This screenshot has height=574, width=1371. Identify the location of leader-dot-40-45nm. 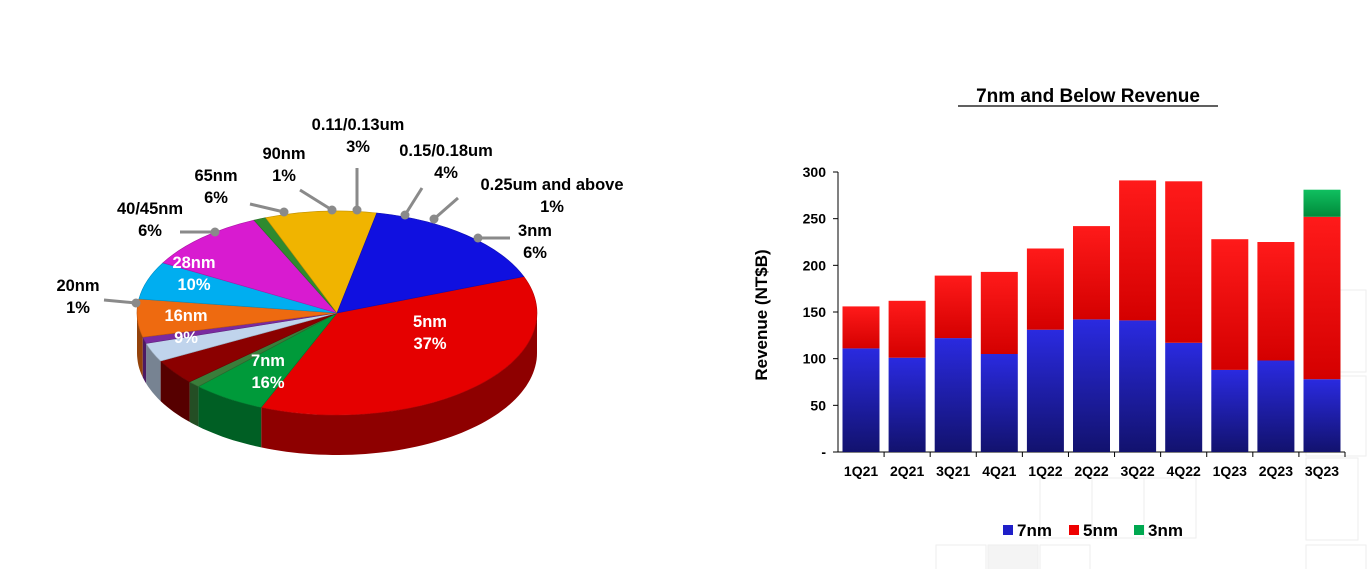
(215, 232).